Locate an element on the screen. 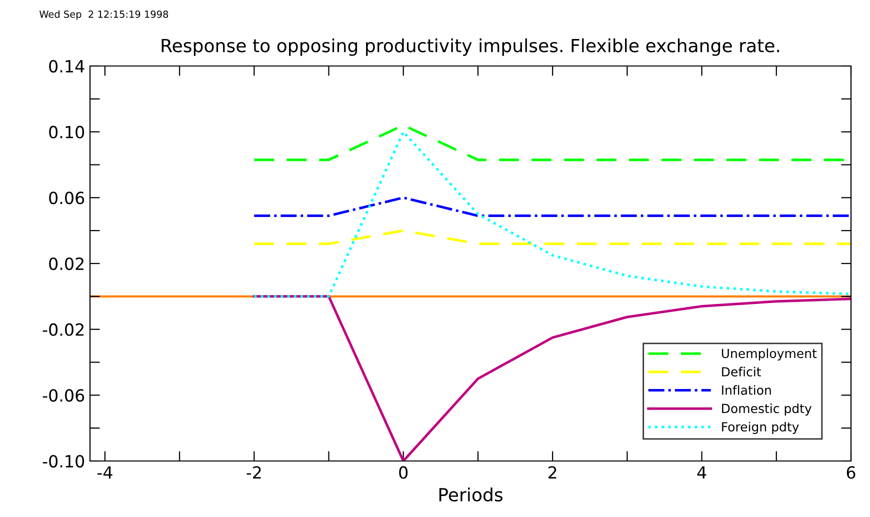 The height and width of the screenshot is (517, 870). x-tick-label: 4 is located at coordinates (701, 472).